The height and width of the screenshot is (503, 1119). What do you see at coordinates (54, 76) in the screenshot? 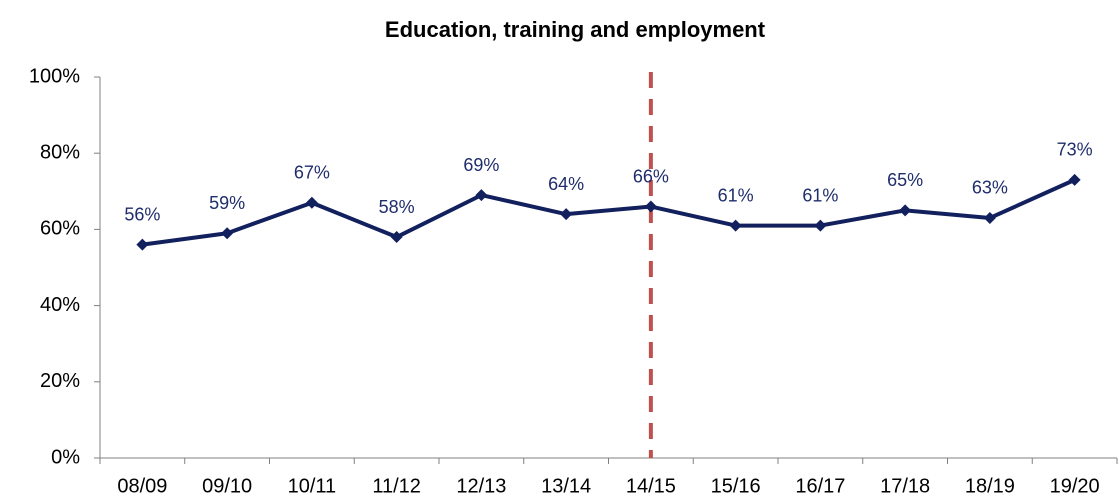
I see `y-tick-label: 100%` at bounding box center [54, 76].